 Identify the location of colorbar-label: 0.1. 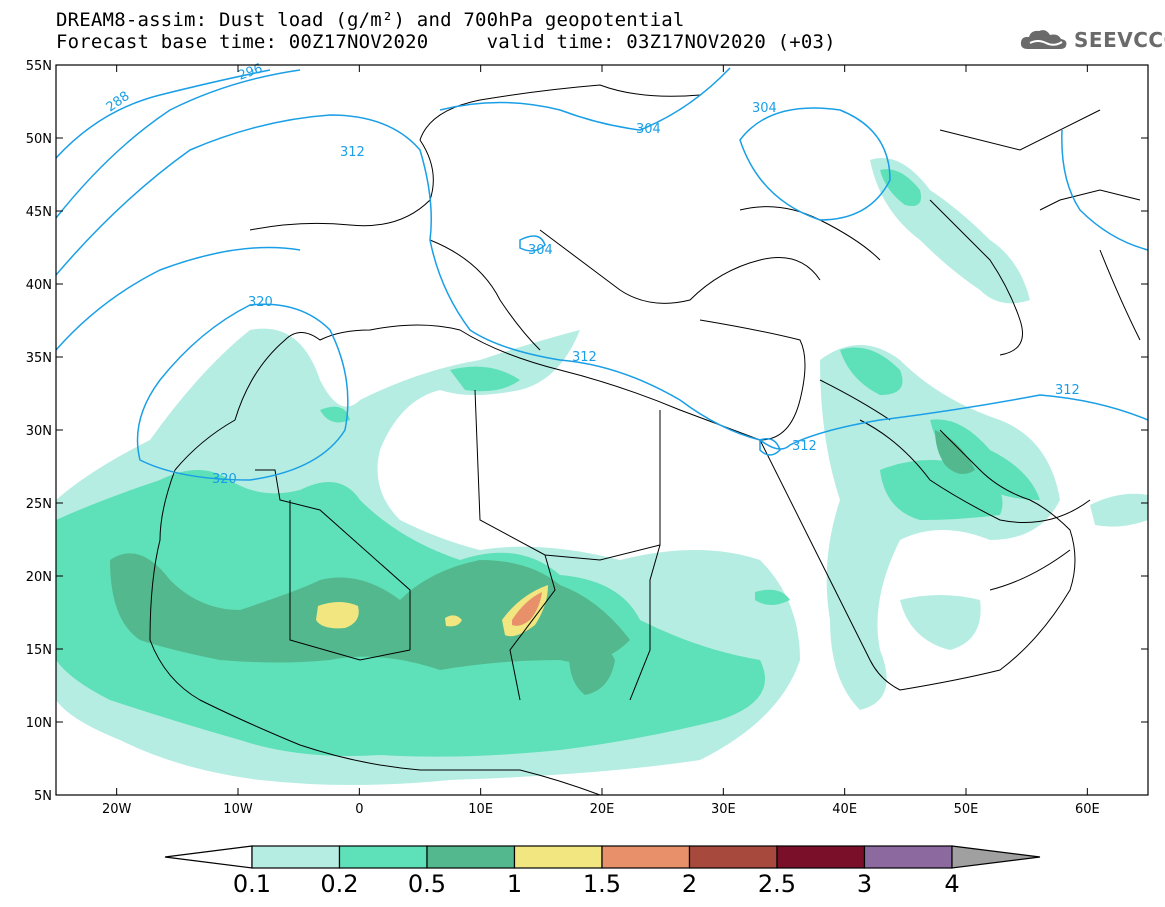
(252, 884).